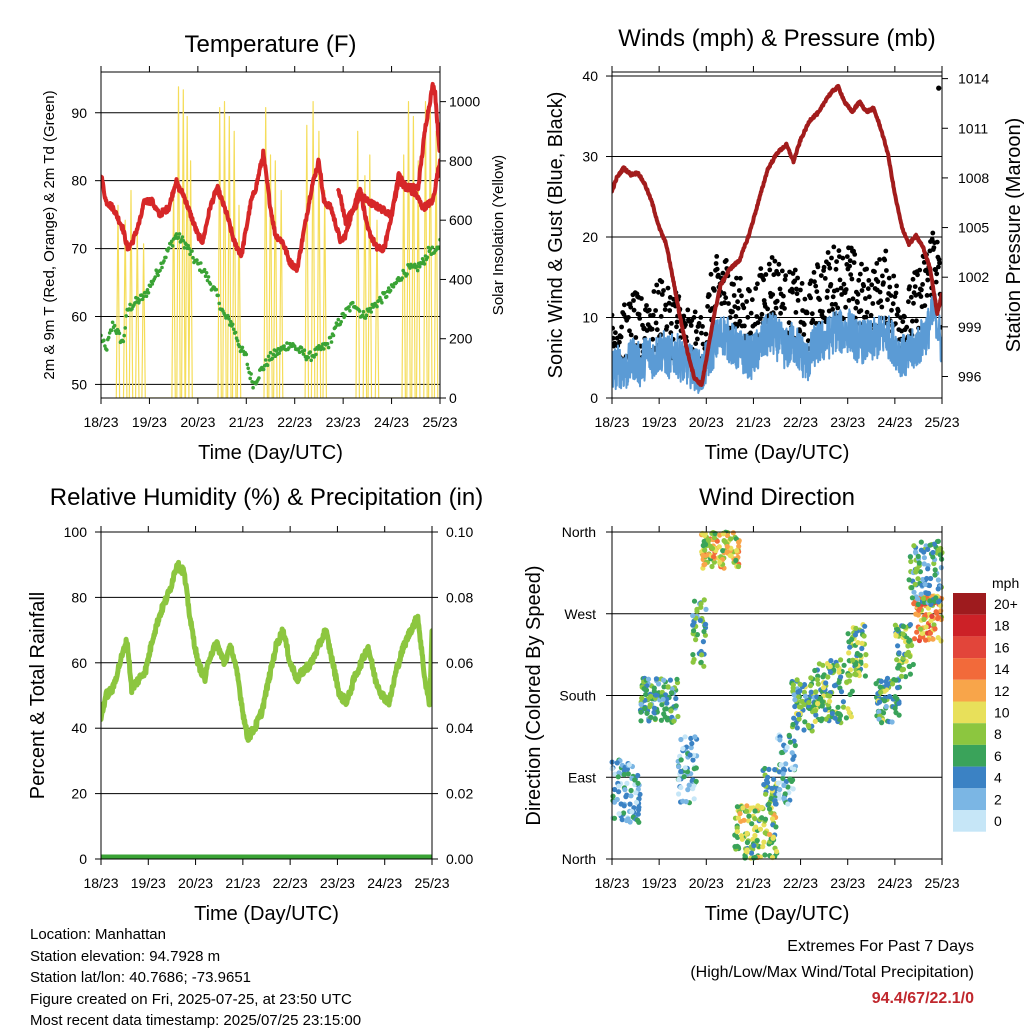  What do you see at coordinates (459, 728) in the screenshot?
I see `y2-tick-label: 0.04` at bounding box center [459, 728].